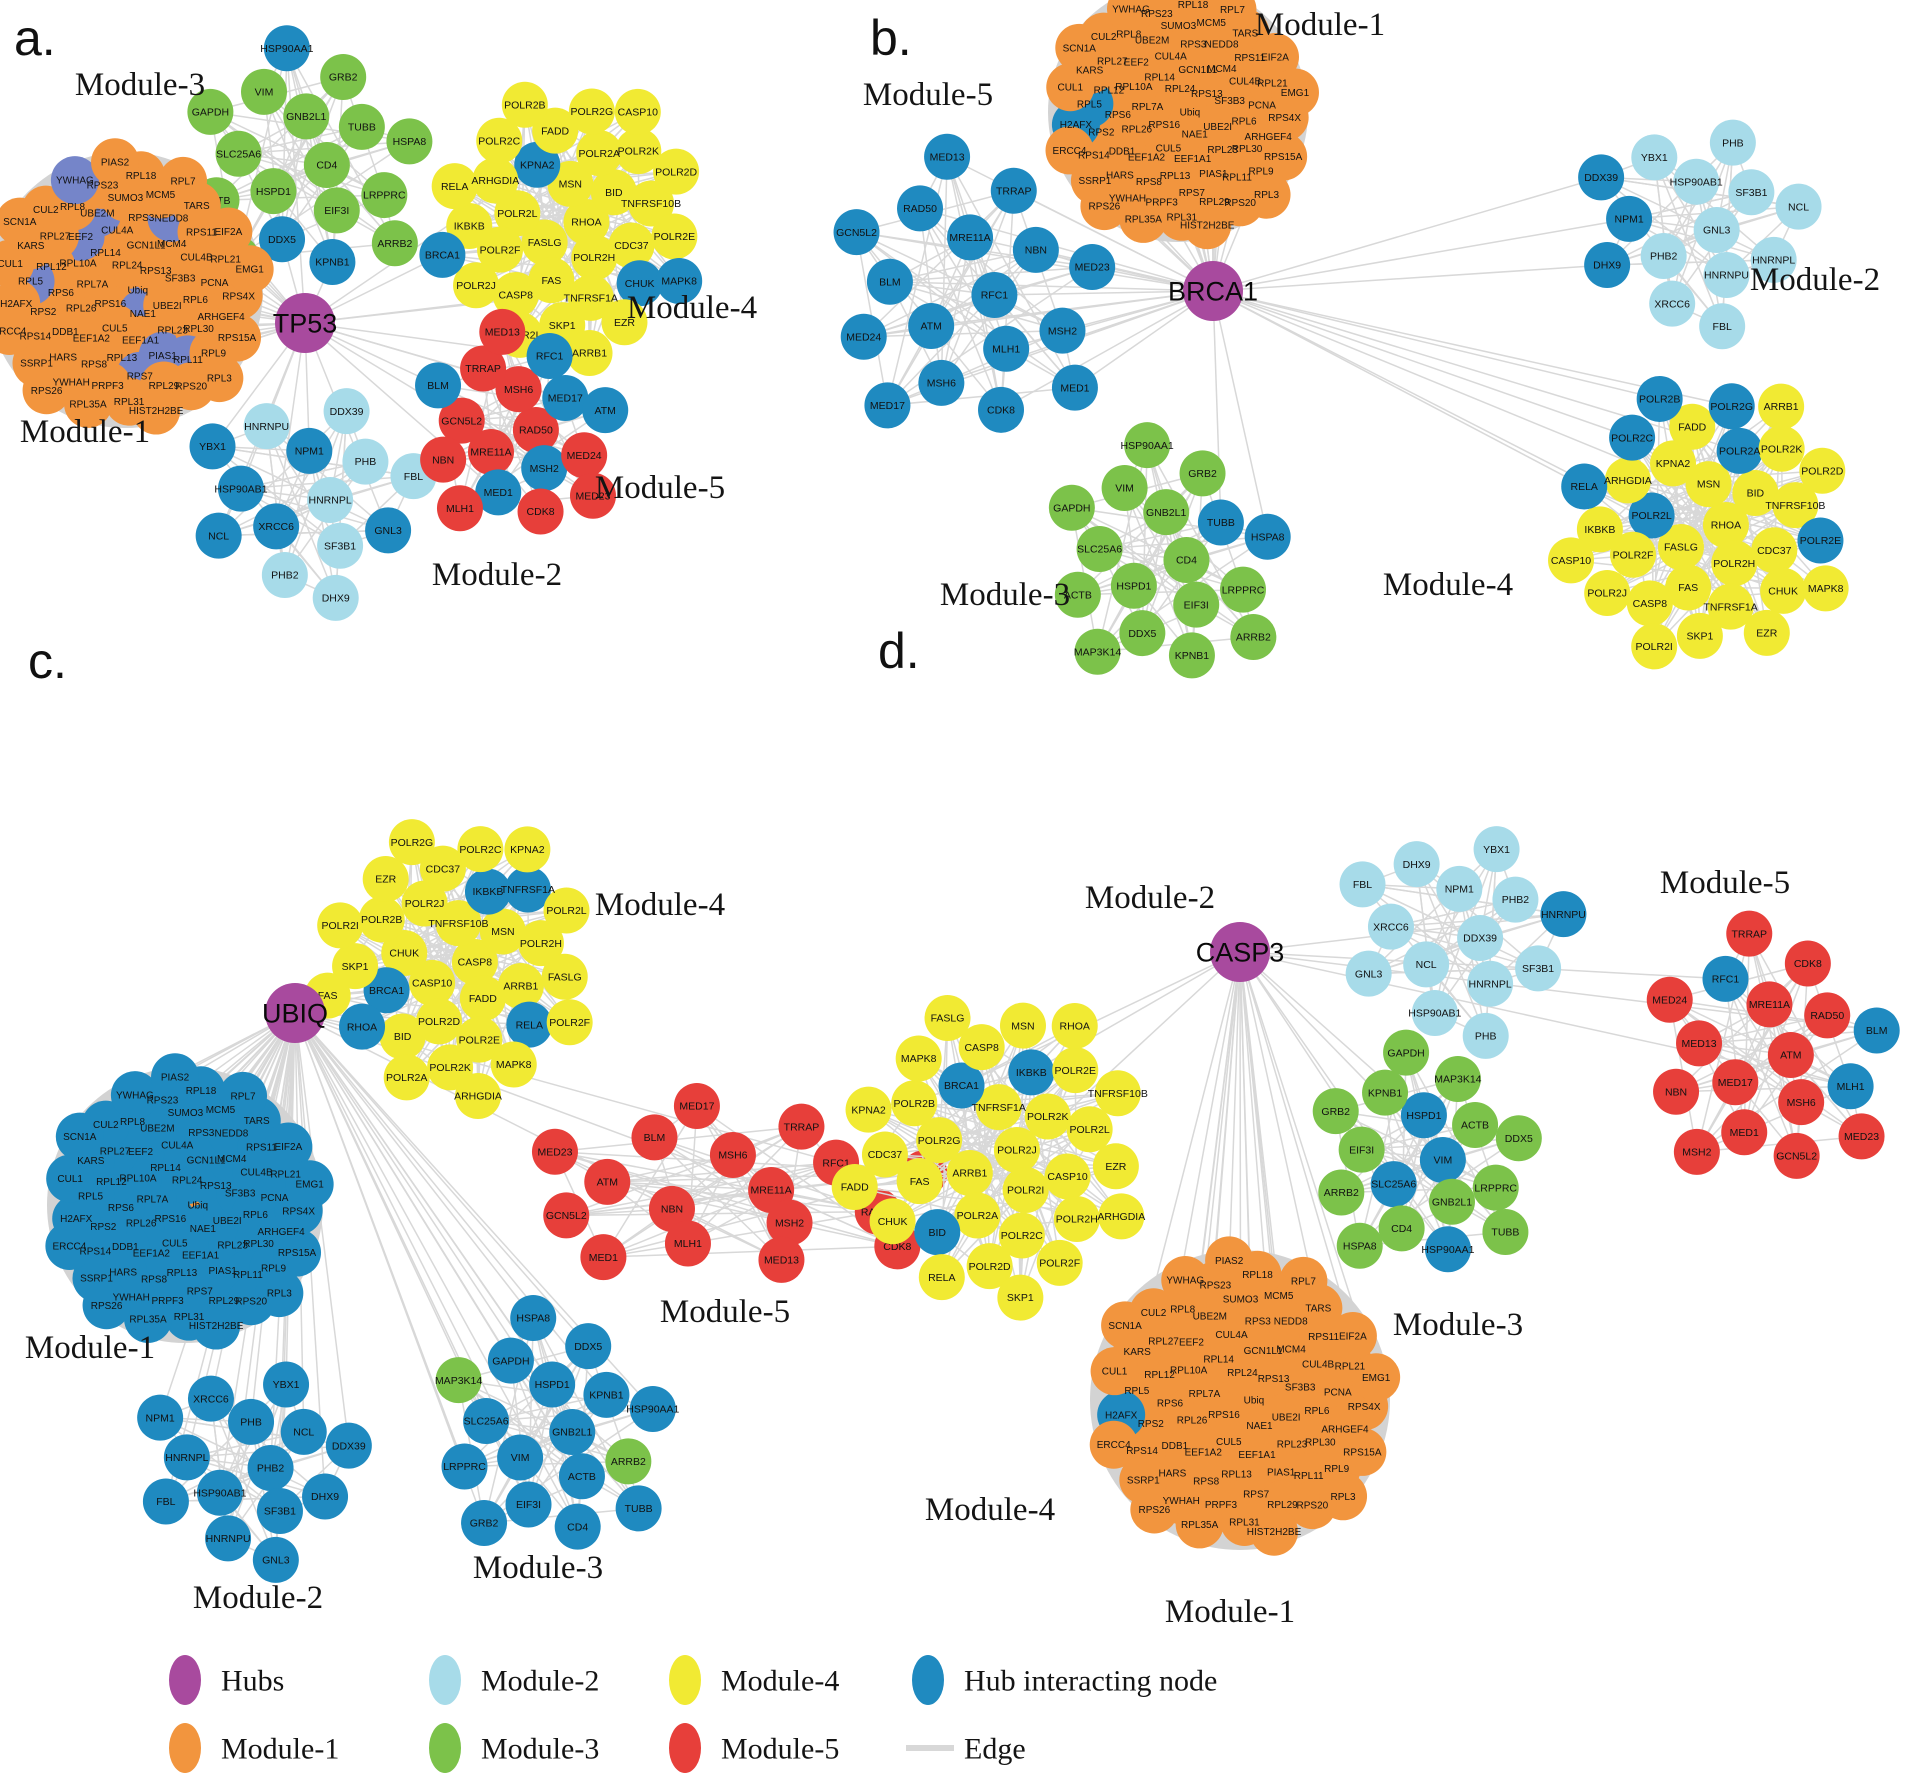  I want to click on node-label-ssrp1: SSRP1, so click(1095, 181).